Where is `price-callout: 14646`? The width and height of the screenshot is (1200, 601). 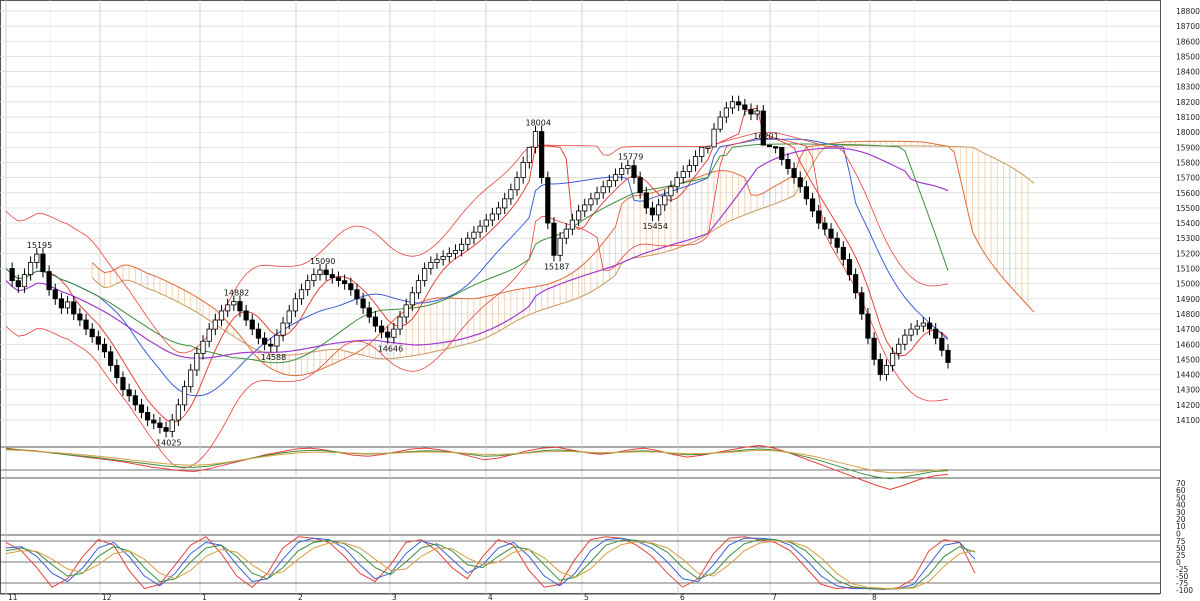 price-callout: 14646 is located at coordinates (390, 348).